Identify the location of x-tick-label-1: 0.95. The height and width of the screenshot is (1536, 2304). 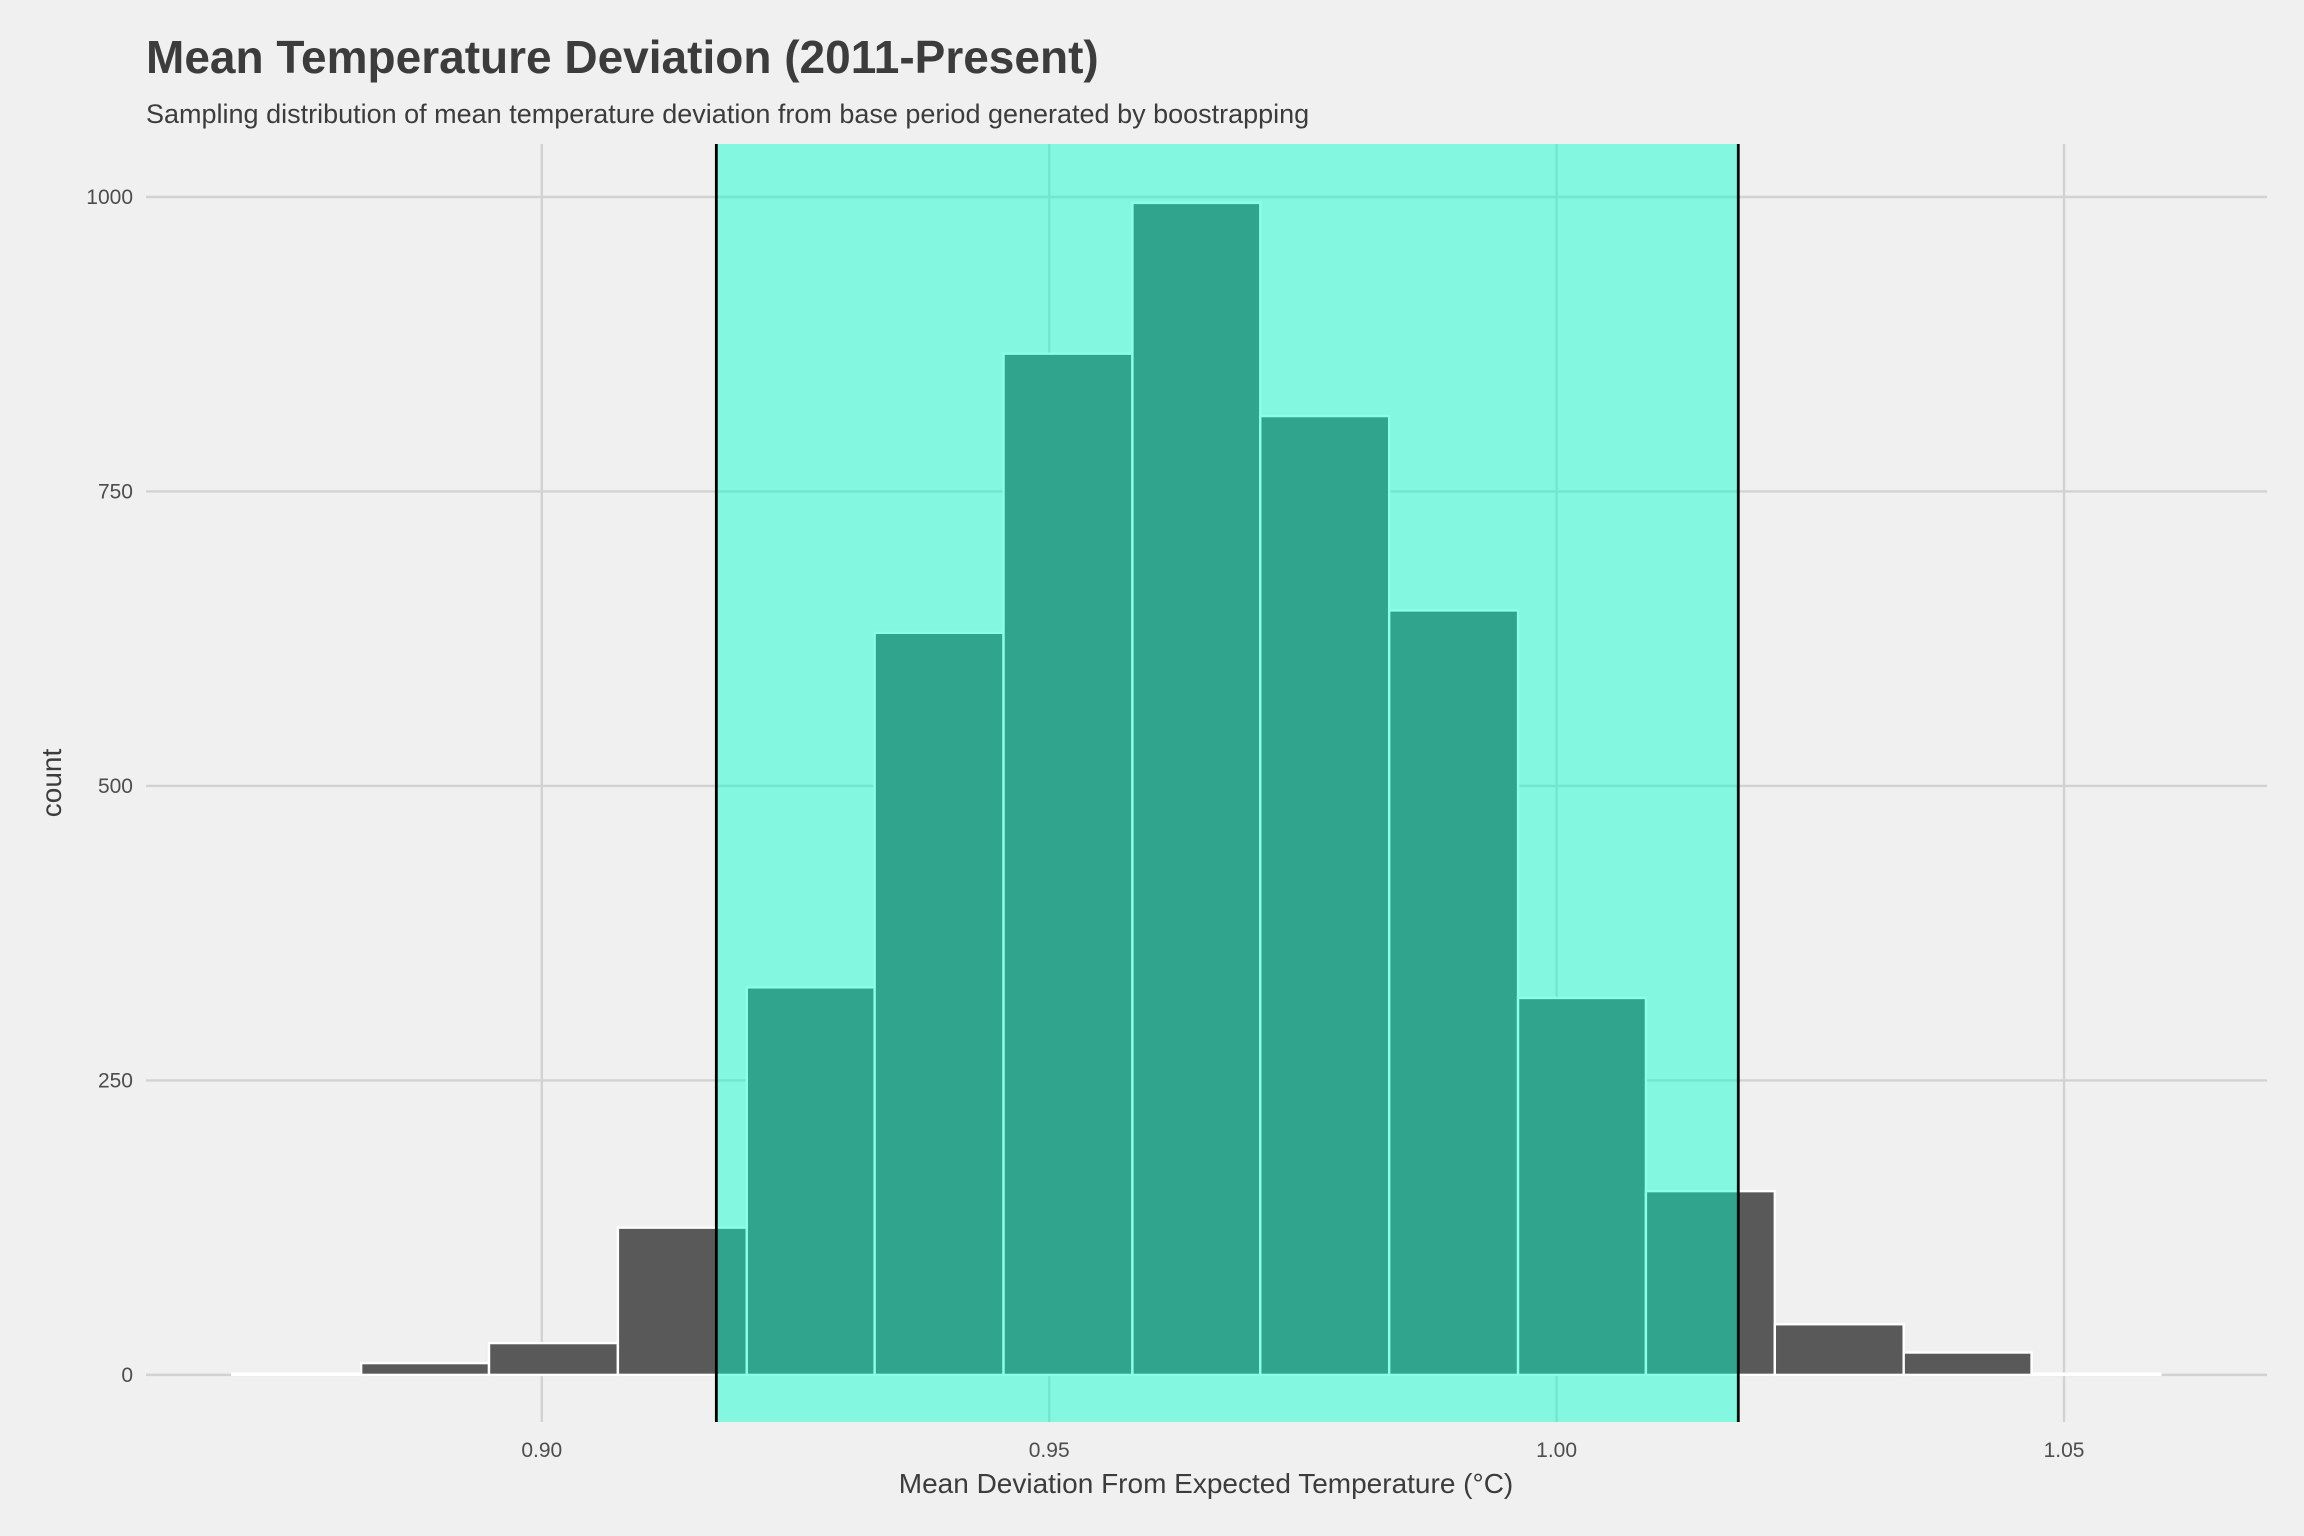
(1049, 1450).